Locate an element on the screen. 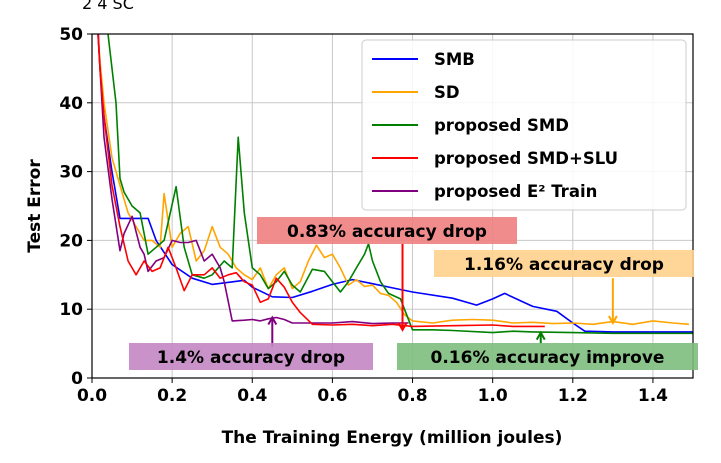 The image size is (721, 463). annotation-text: 0.83% accuracy drop is located at coordinates (387, 232).